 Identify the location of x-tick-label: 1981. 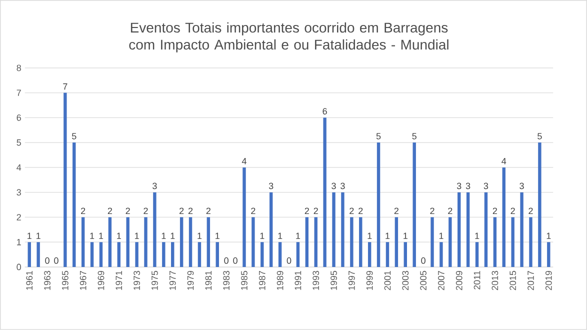
(208, 280).